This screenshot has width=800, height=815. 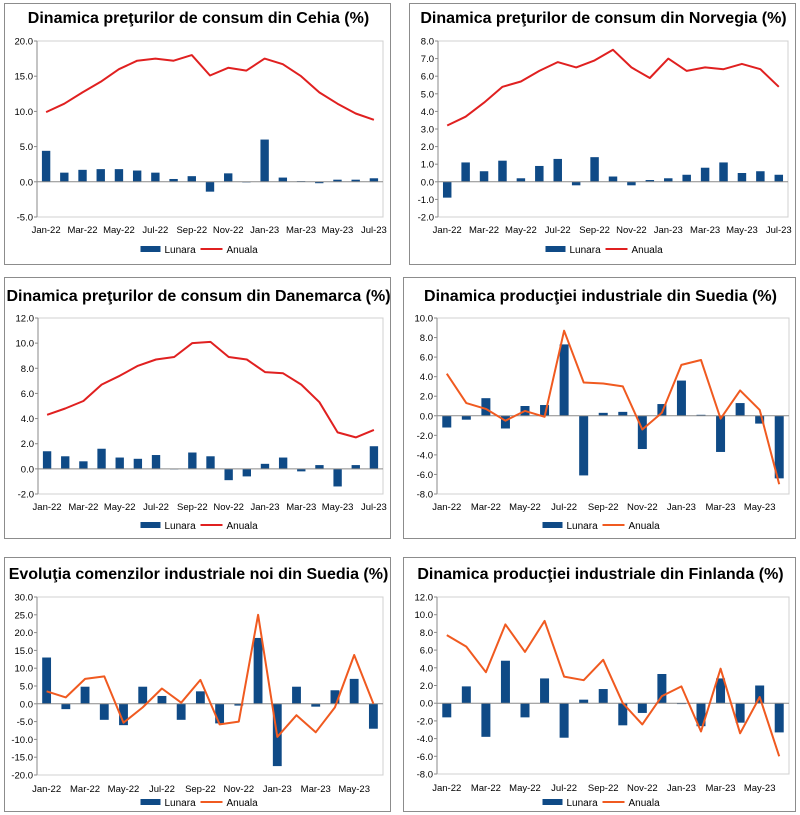 I want to click on y-tick-label: 25.0, so click(x=24, y=615).